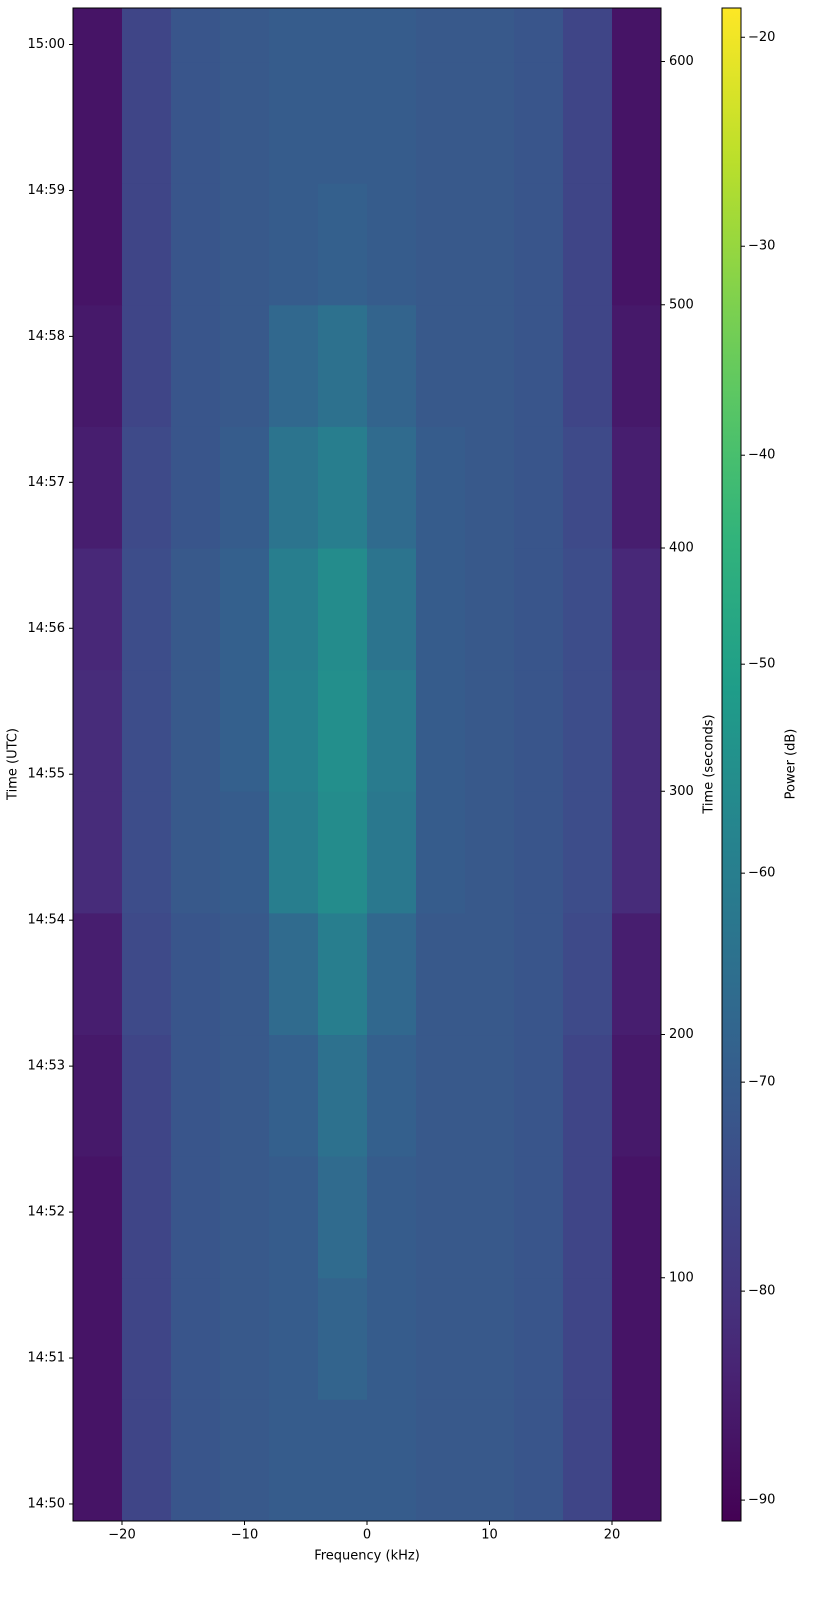  What do you see at coordinates (761, 1082) in the screenshot?
I see `colorbar-tick-label: −70` at bounding box center [761, 1082].